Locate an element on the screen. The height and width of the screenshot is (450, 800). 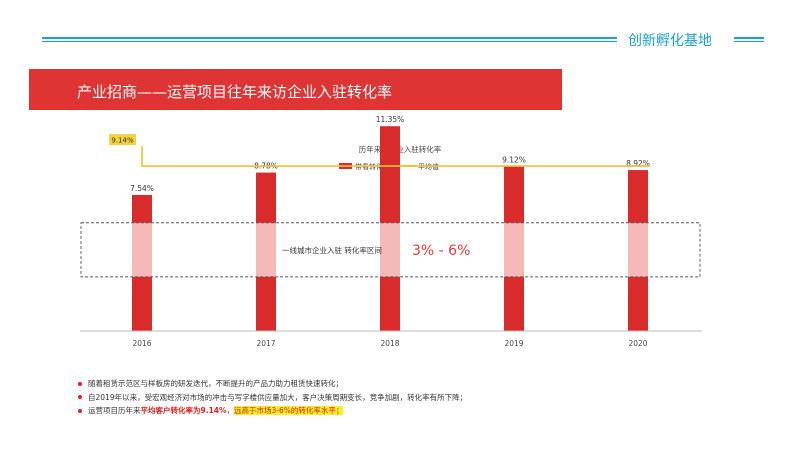
note-1: 随着租赁示范区与样板房的研发迭代，不断提升的产品力助力租赁快速转化； is located at coordinates (272, 384).